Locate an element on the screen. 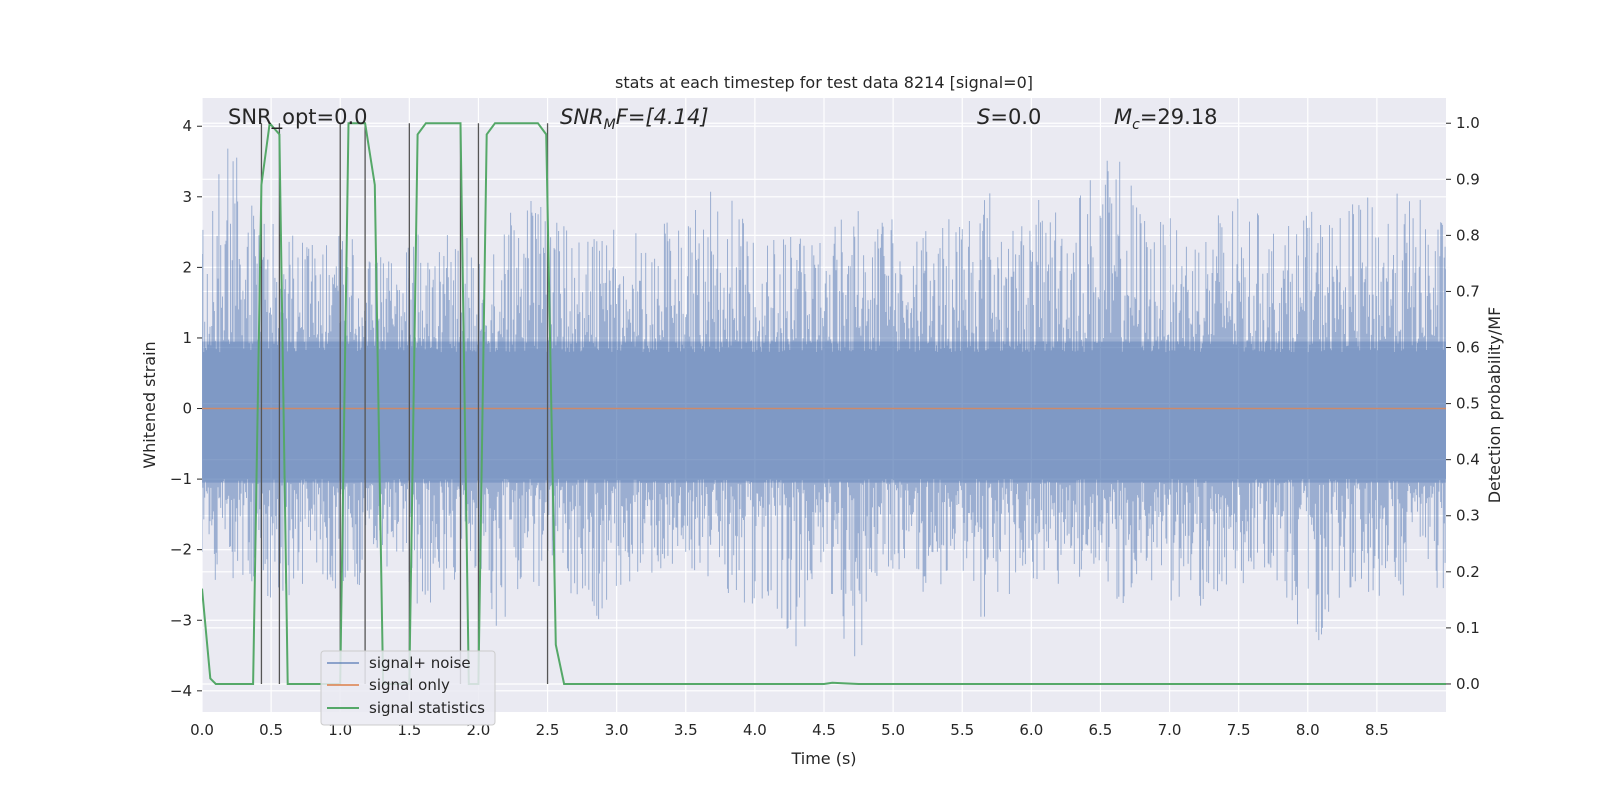 The image size is (1600, 800). y-tick-label: −2 is located at coordinates (181, 550).